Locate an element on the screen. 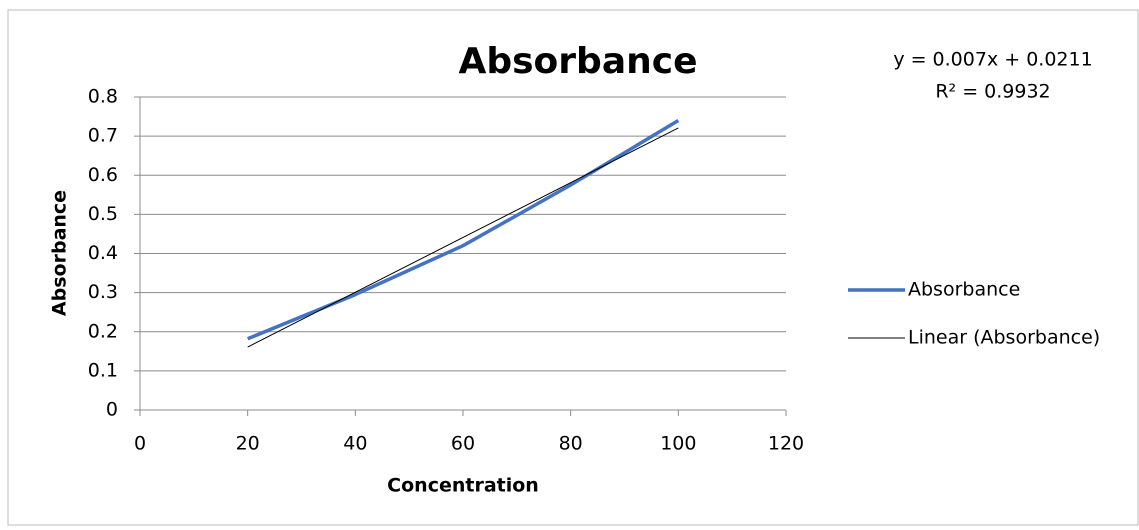 The image size is (1139, 530). y-tick-label: 0.5 is located at coordinates (103, 214).